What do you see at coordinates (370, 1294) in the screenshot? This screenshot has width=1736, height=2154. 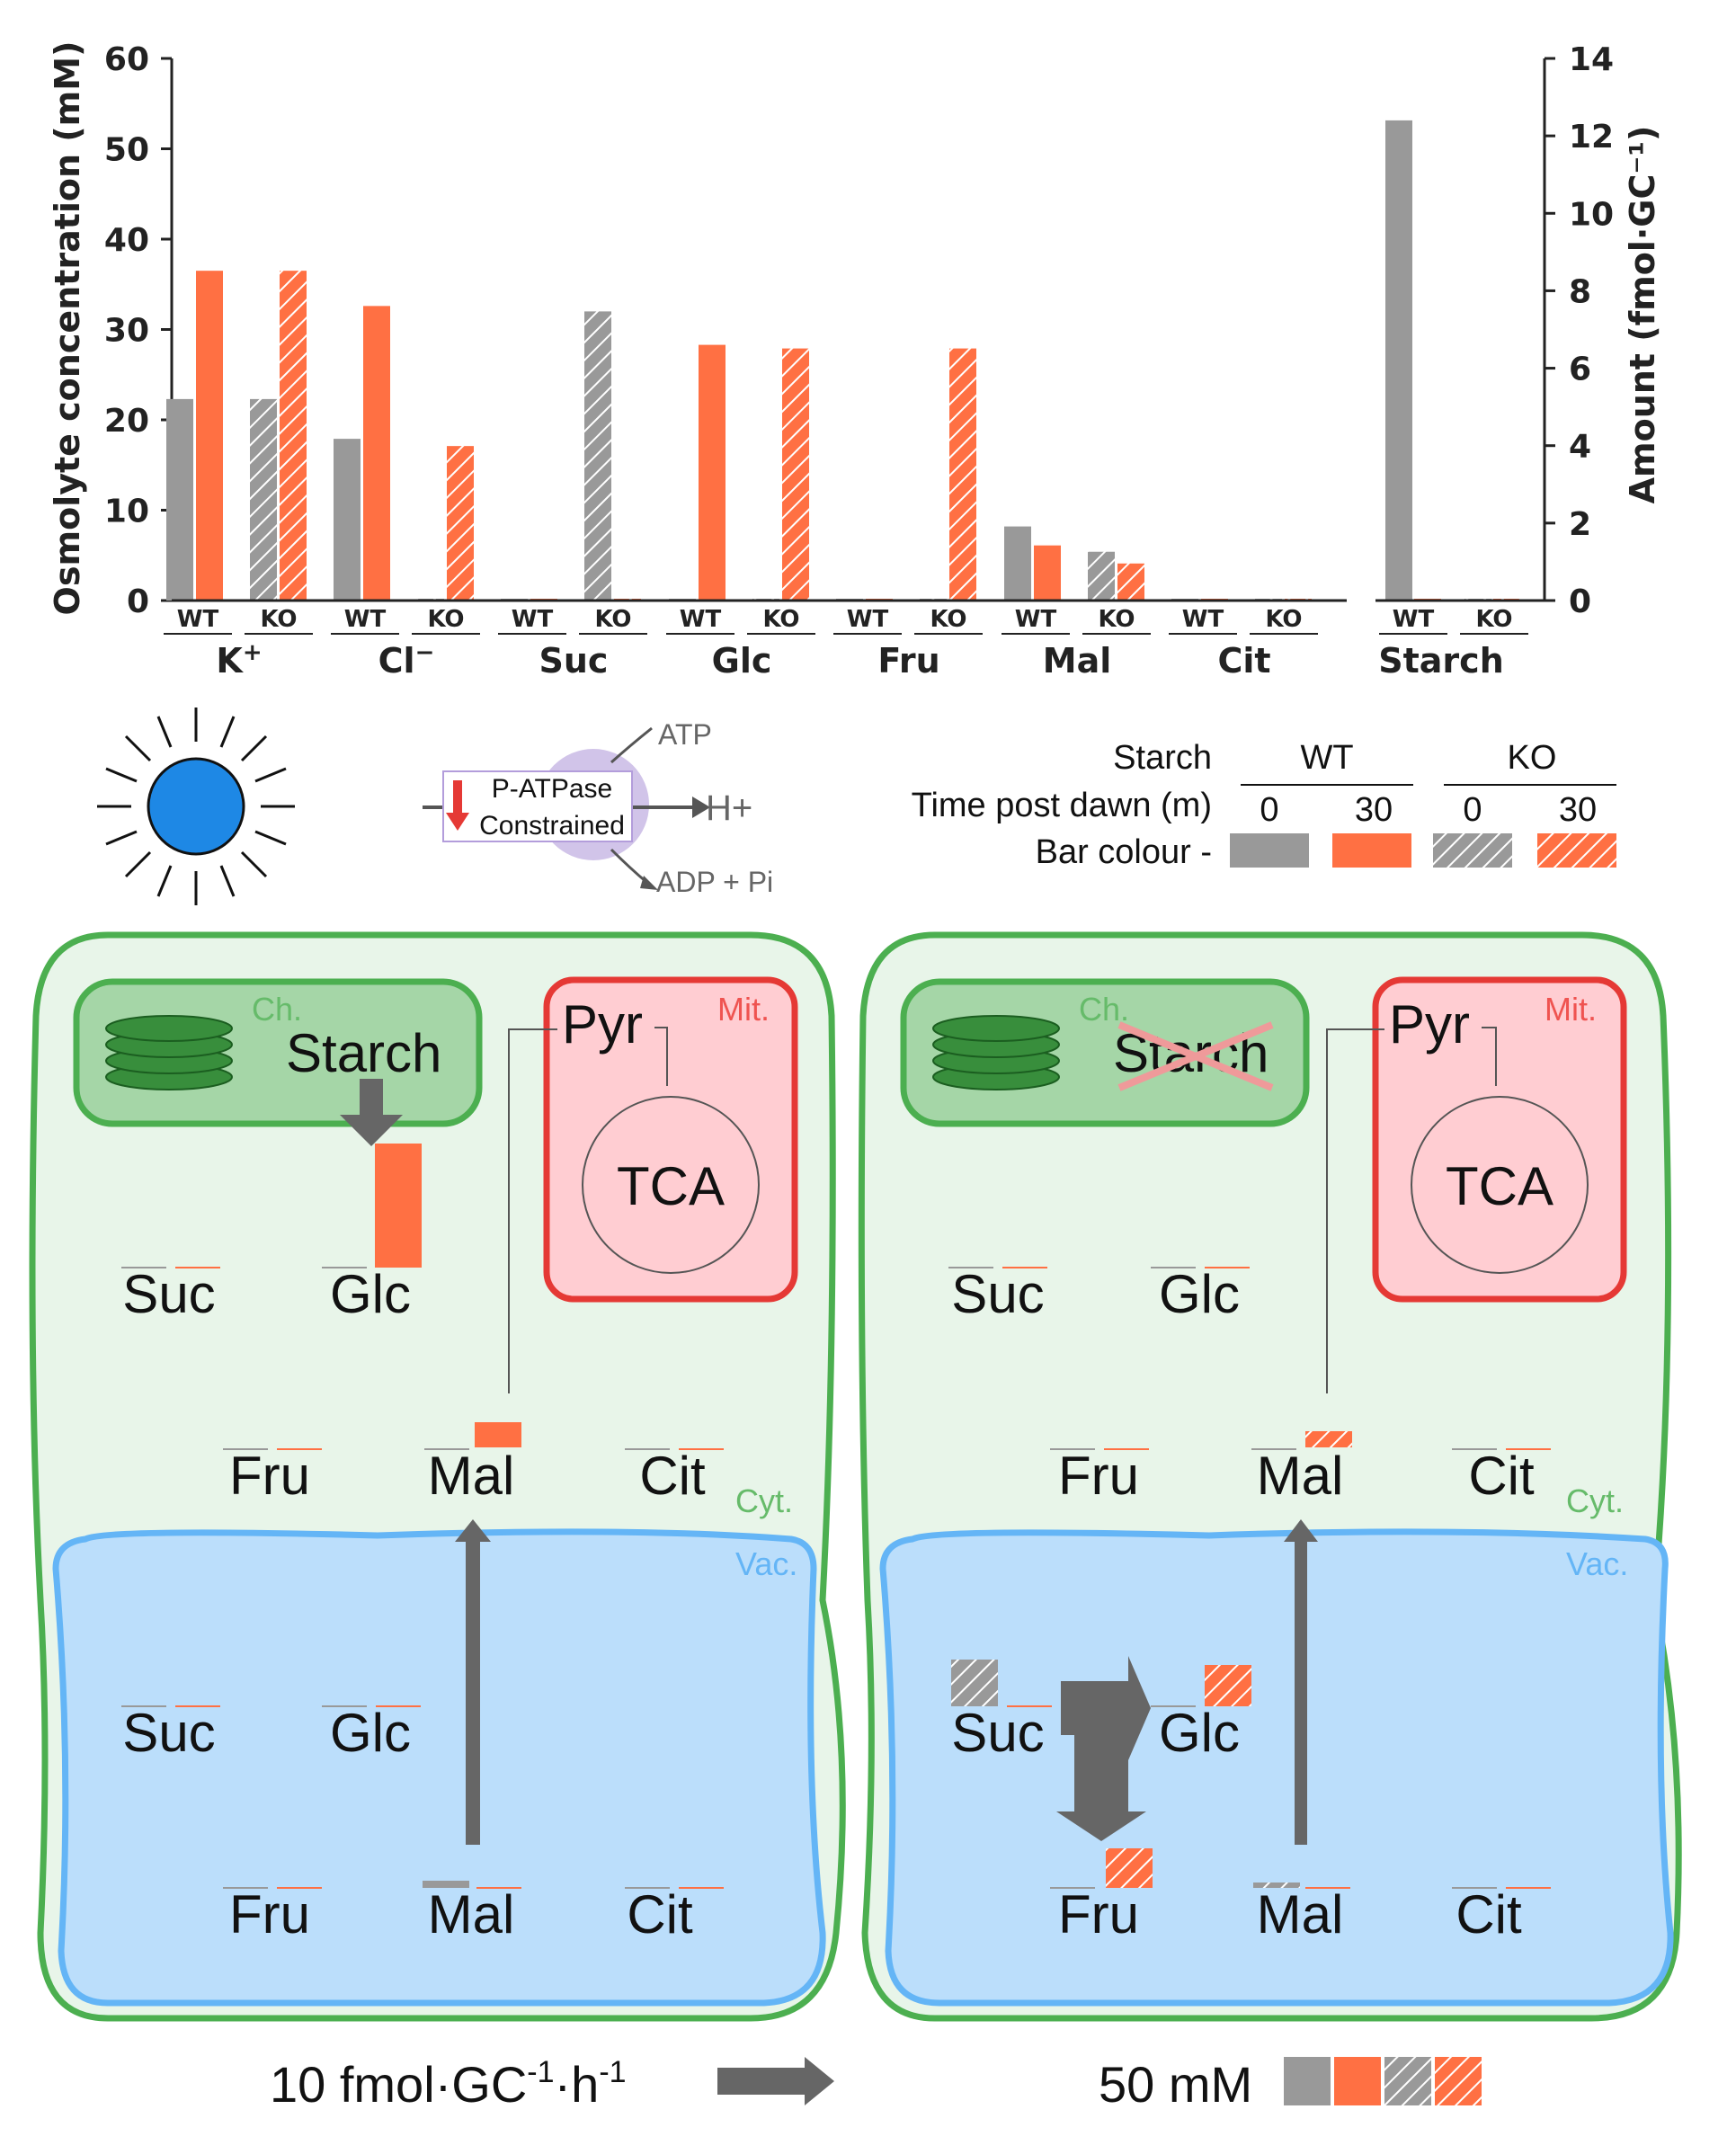 I see `wt-glc-cyt-label: Glc` at bounding box center [370, 1294].